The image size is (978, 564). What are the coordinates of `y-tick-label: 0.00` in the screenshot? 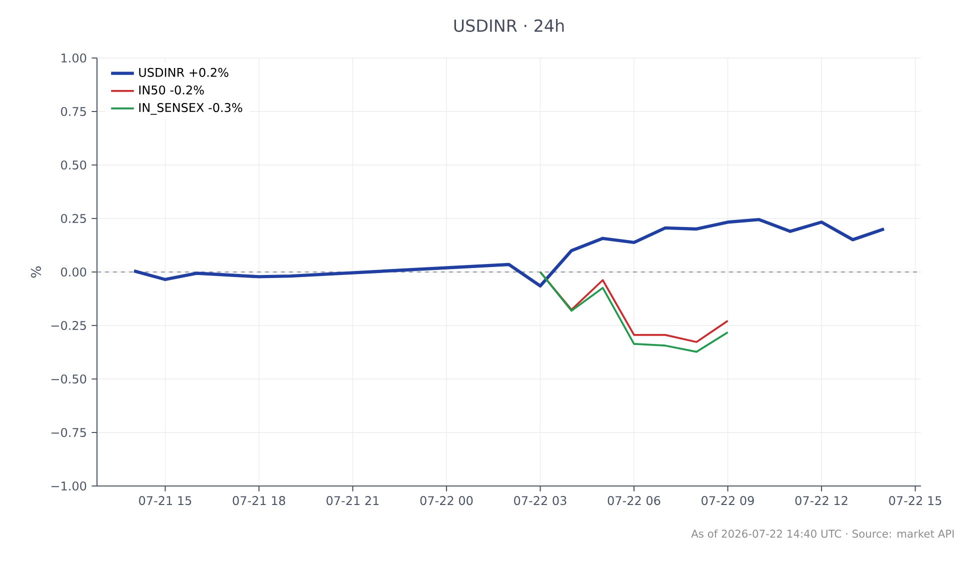 It's located at (73, 272).